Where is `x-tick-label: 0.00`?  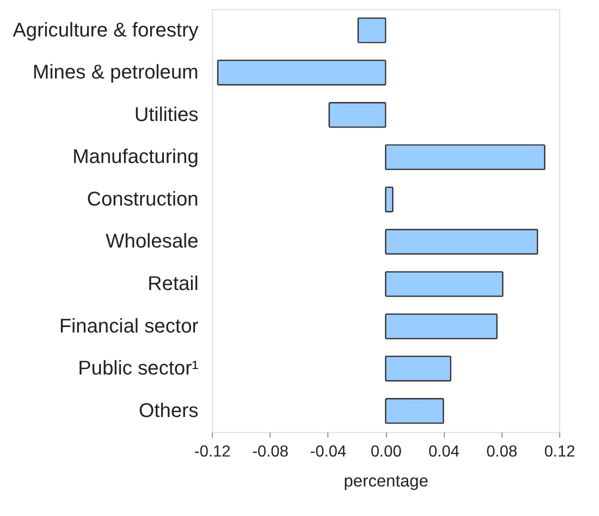 x-tick-label: 0.00 is located at coordinates (386, 451).